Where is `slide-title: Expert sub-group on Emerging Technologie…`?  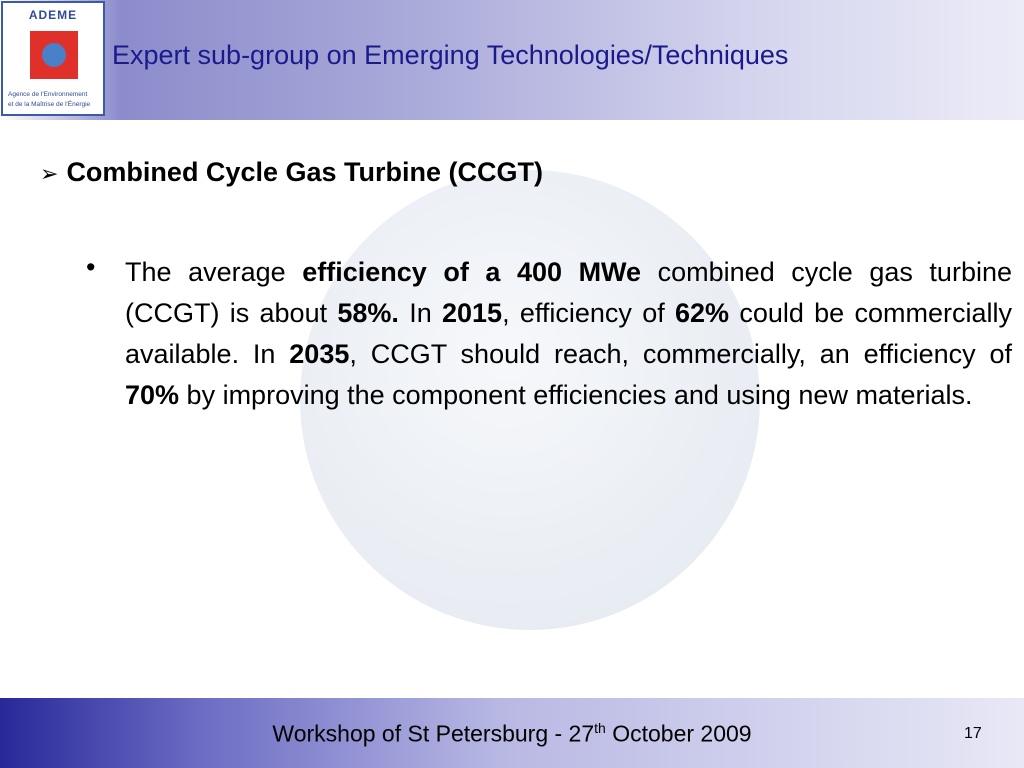
slide-title: Expert sub-group on Emerging Technologie… is located at coordinates (450, 55).